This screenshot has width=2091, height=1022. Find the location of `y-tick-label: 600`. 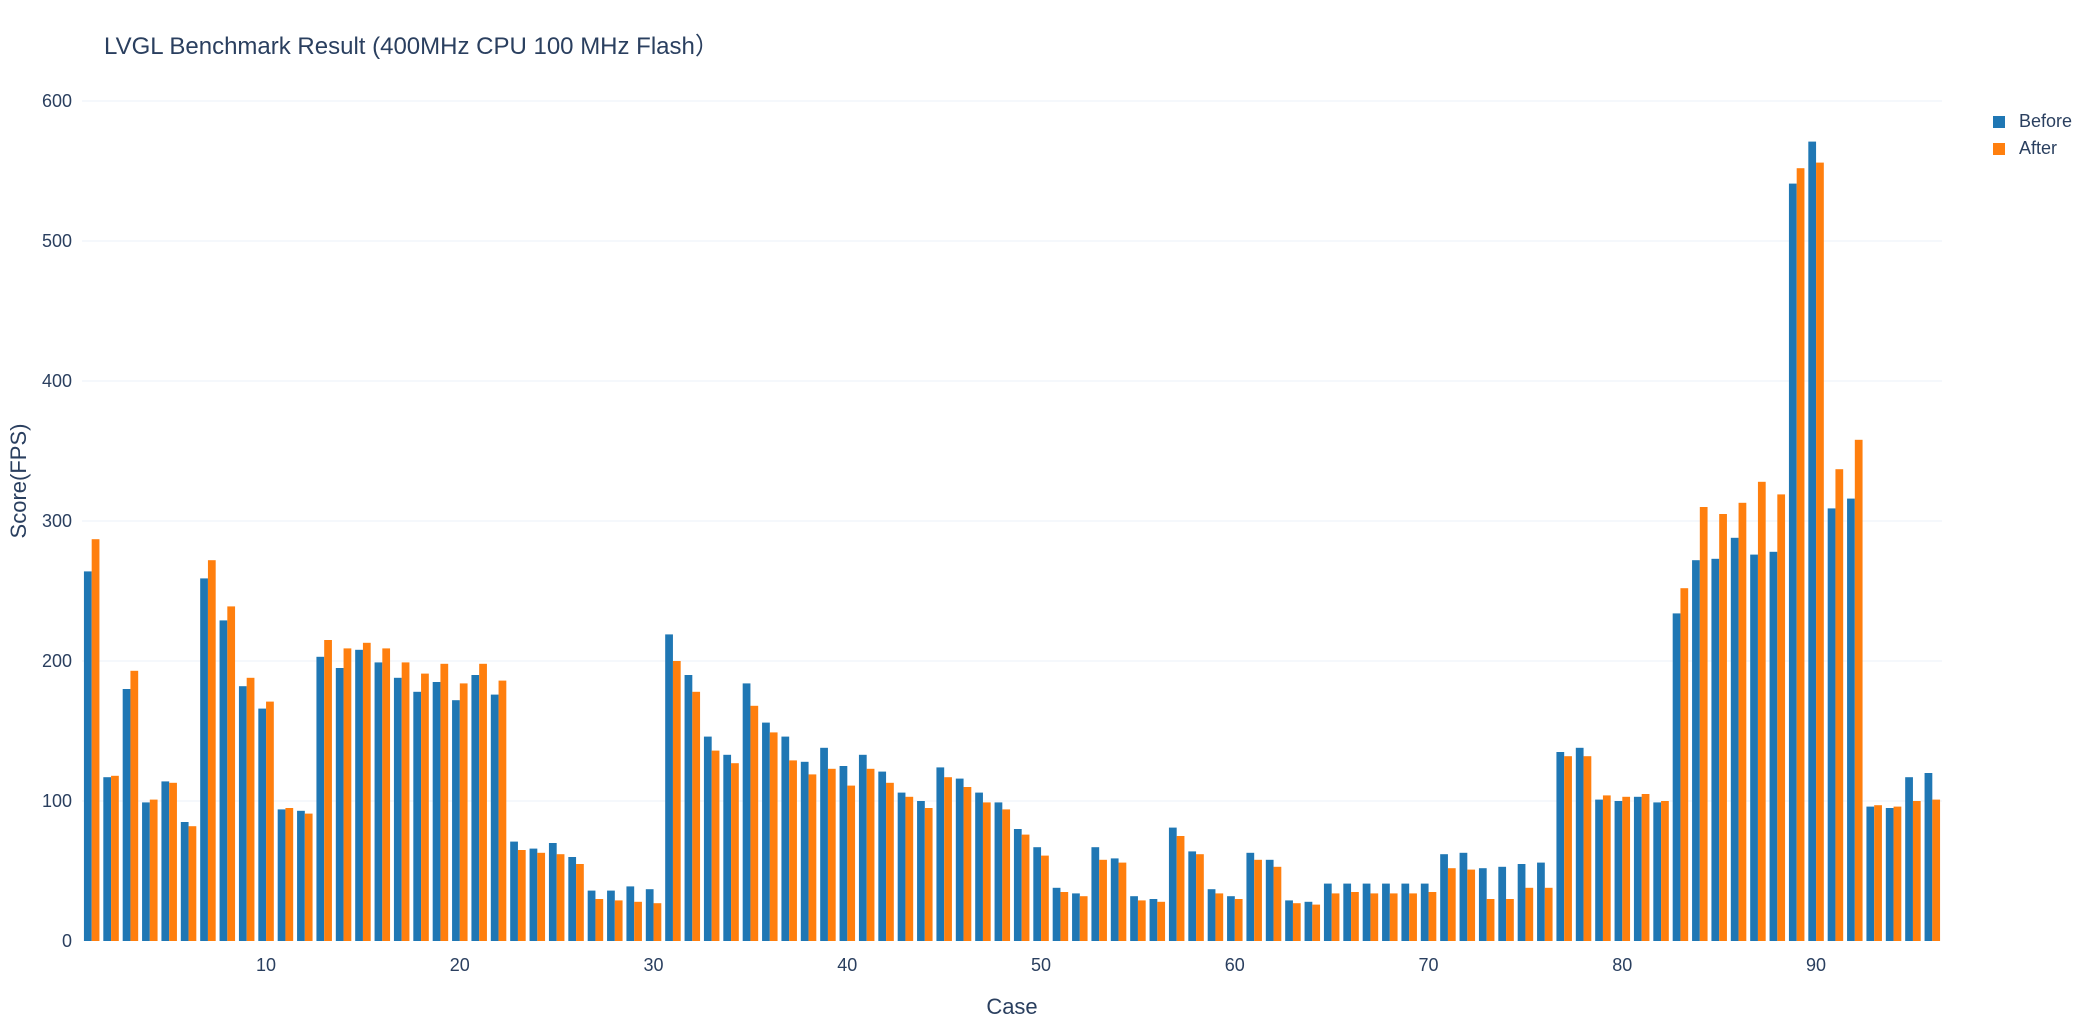

y-tick-label: 600 is located at coordinates (57, 101).